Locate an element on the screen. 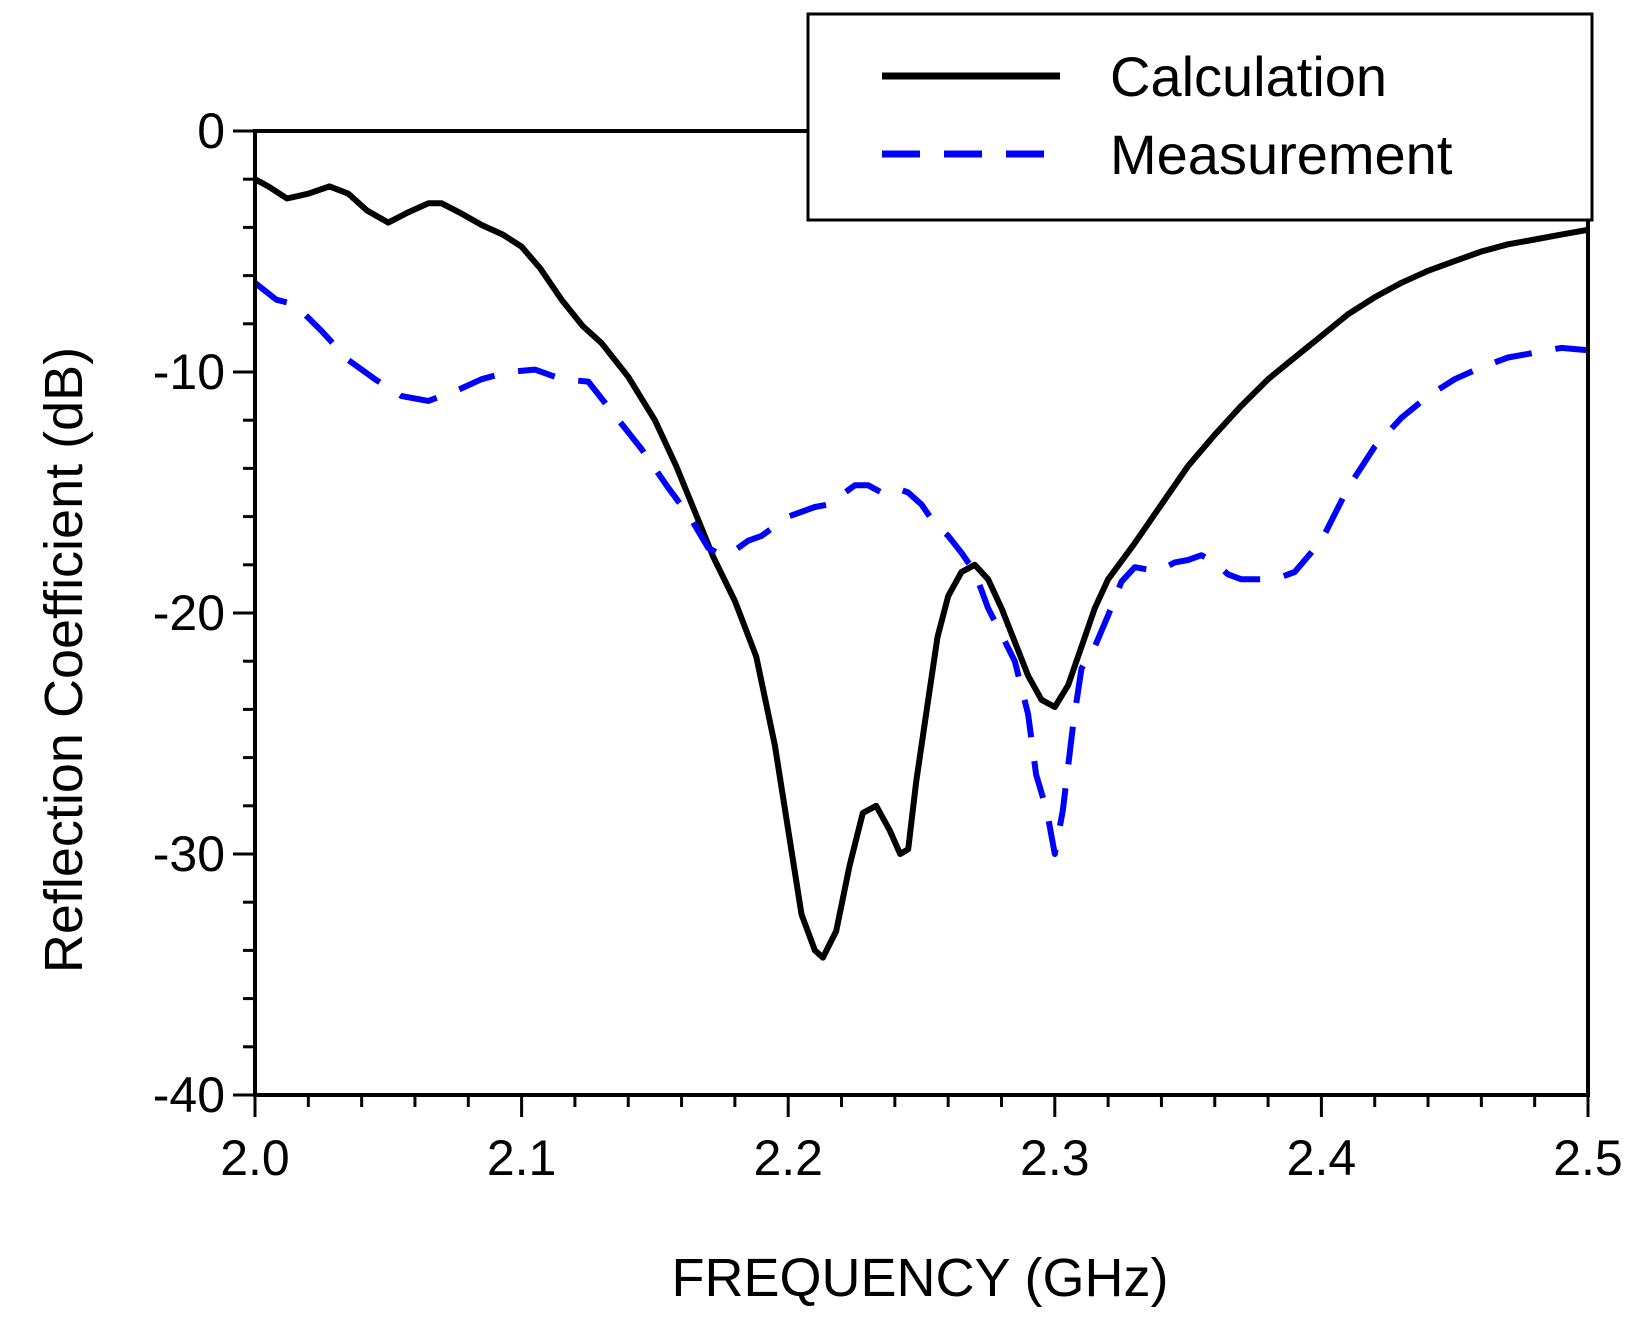  legend: Calculation Measurement is located at coordinates (1200, 117).